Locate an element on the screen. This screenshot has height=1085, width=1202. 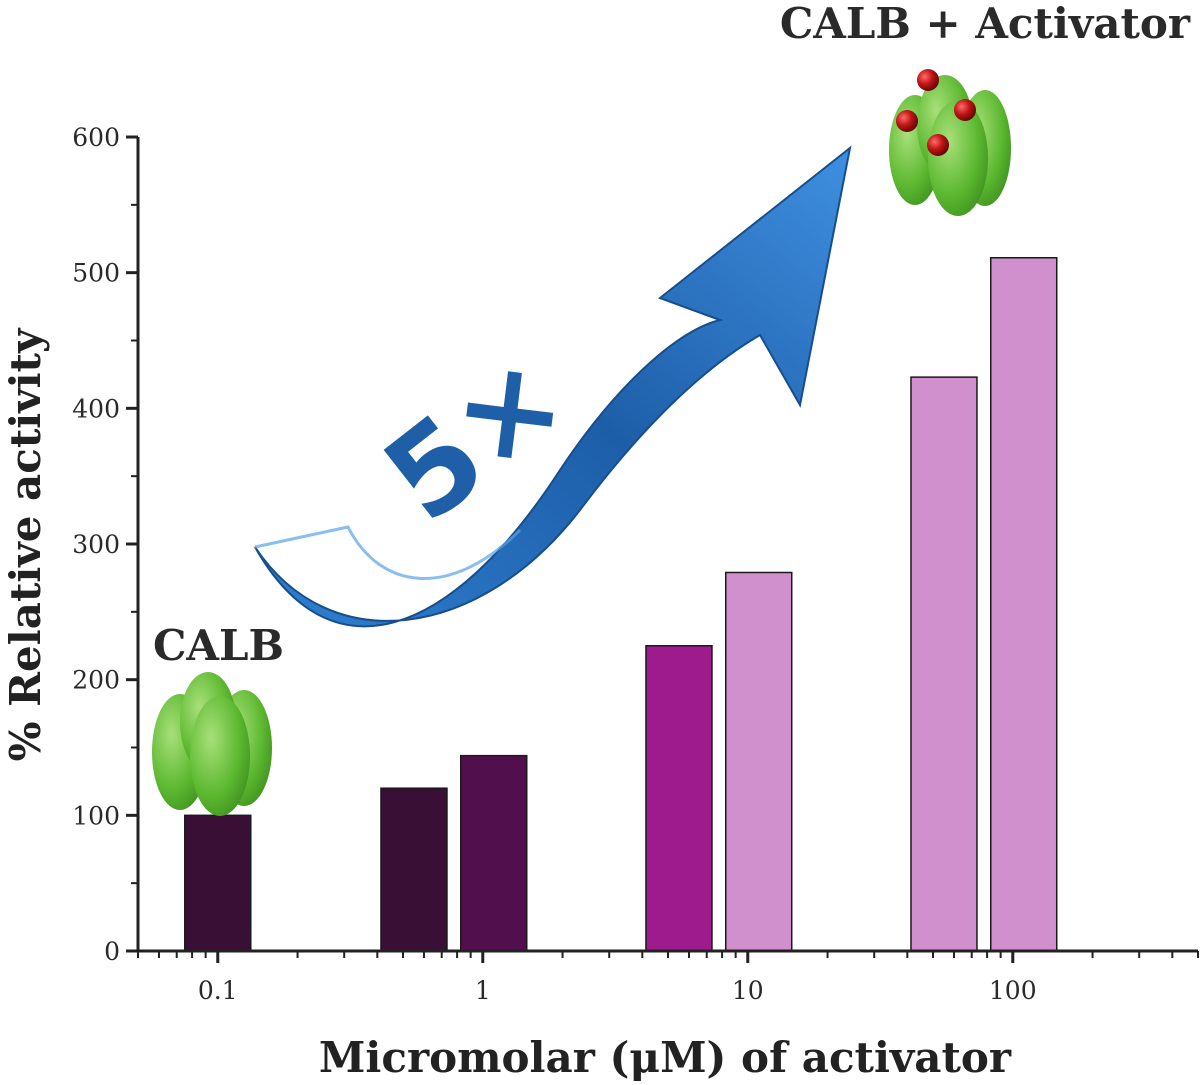
x-tick-label: 10 is located at coordinates (748, 990).